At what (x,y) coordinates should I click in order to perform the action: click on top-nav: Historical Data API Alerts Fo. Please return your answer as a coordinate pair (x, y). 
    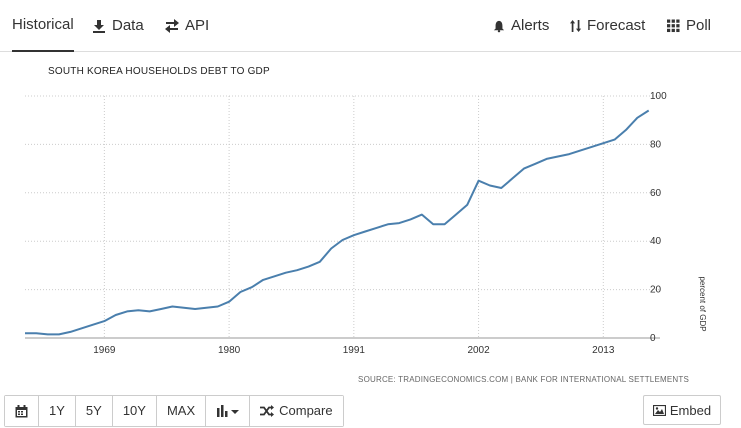
    Looking at the image, I should click on (370, 26).